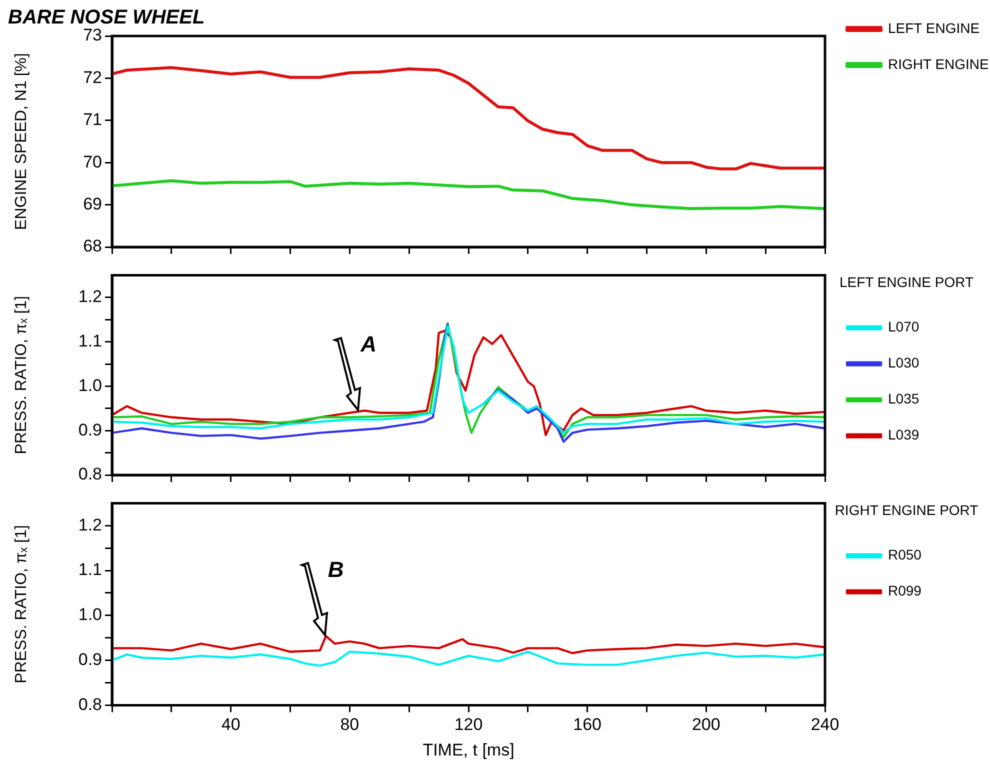  Describe the element at coordinates (92, 246) in the screenshot. I see `y-tick-label: 68` at that location.